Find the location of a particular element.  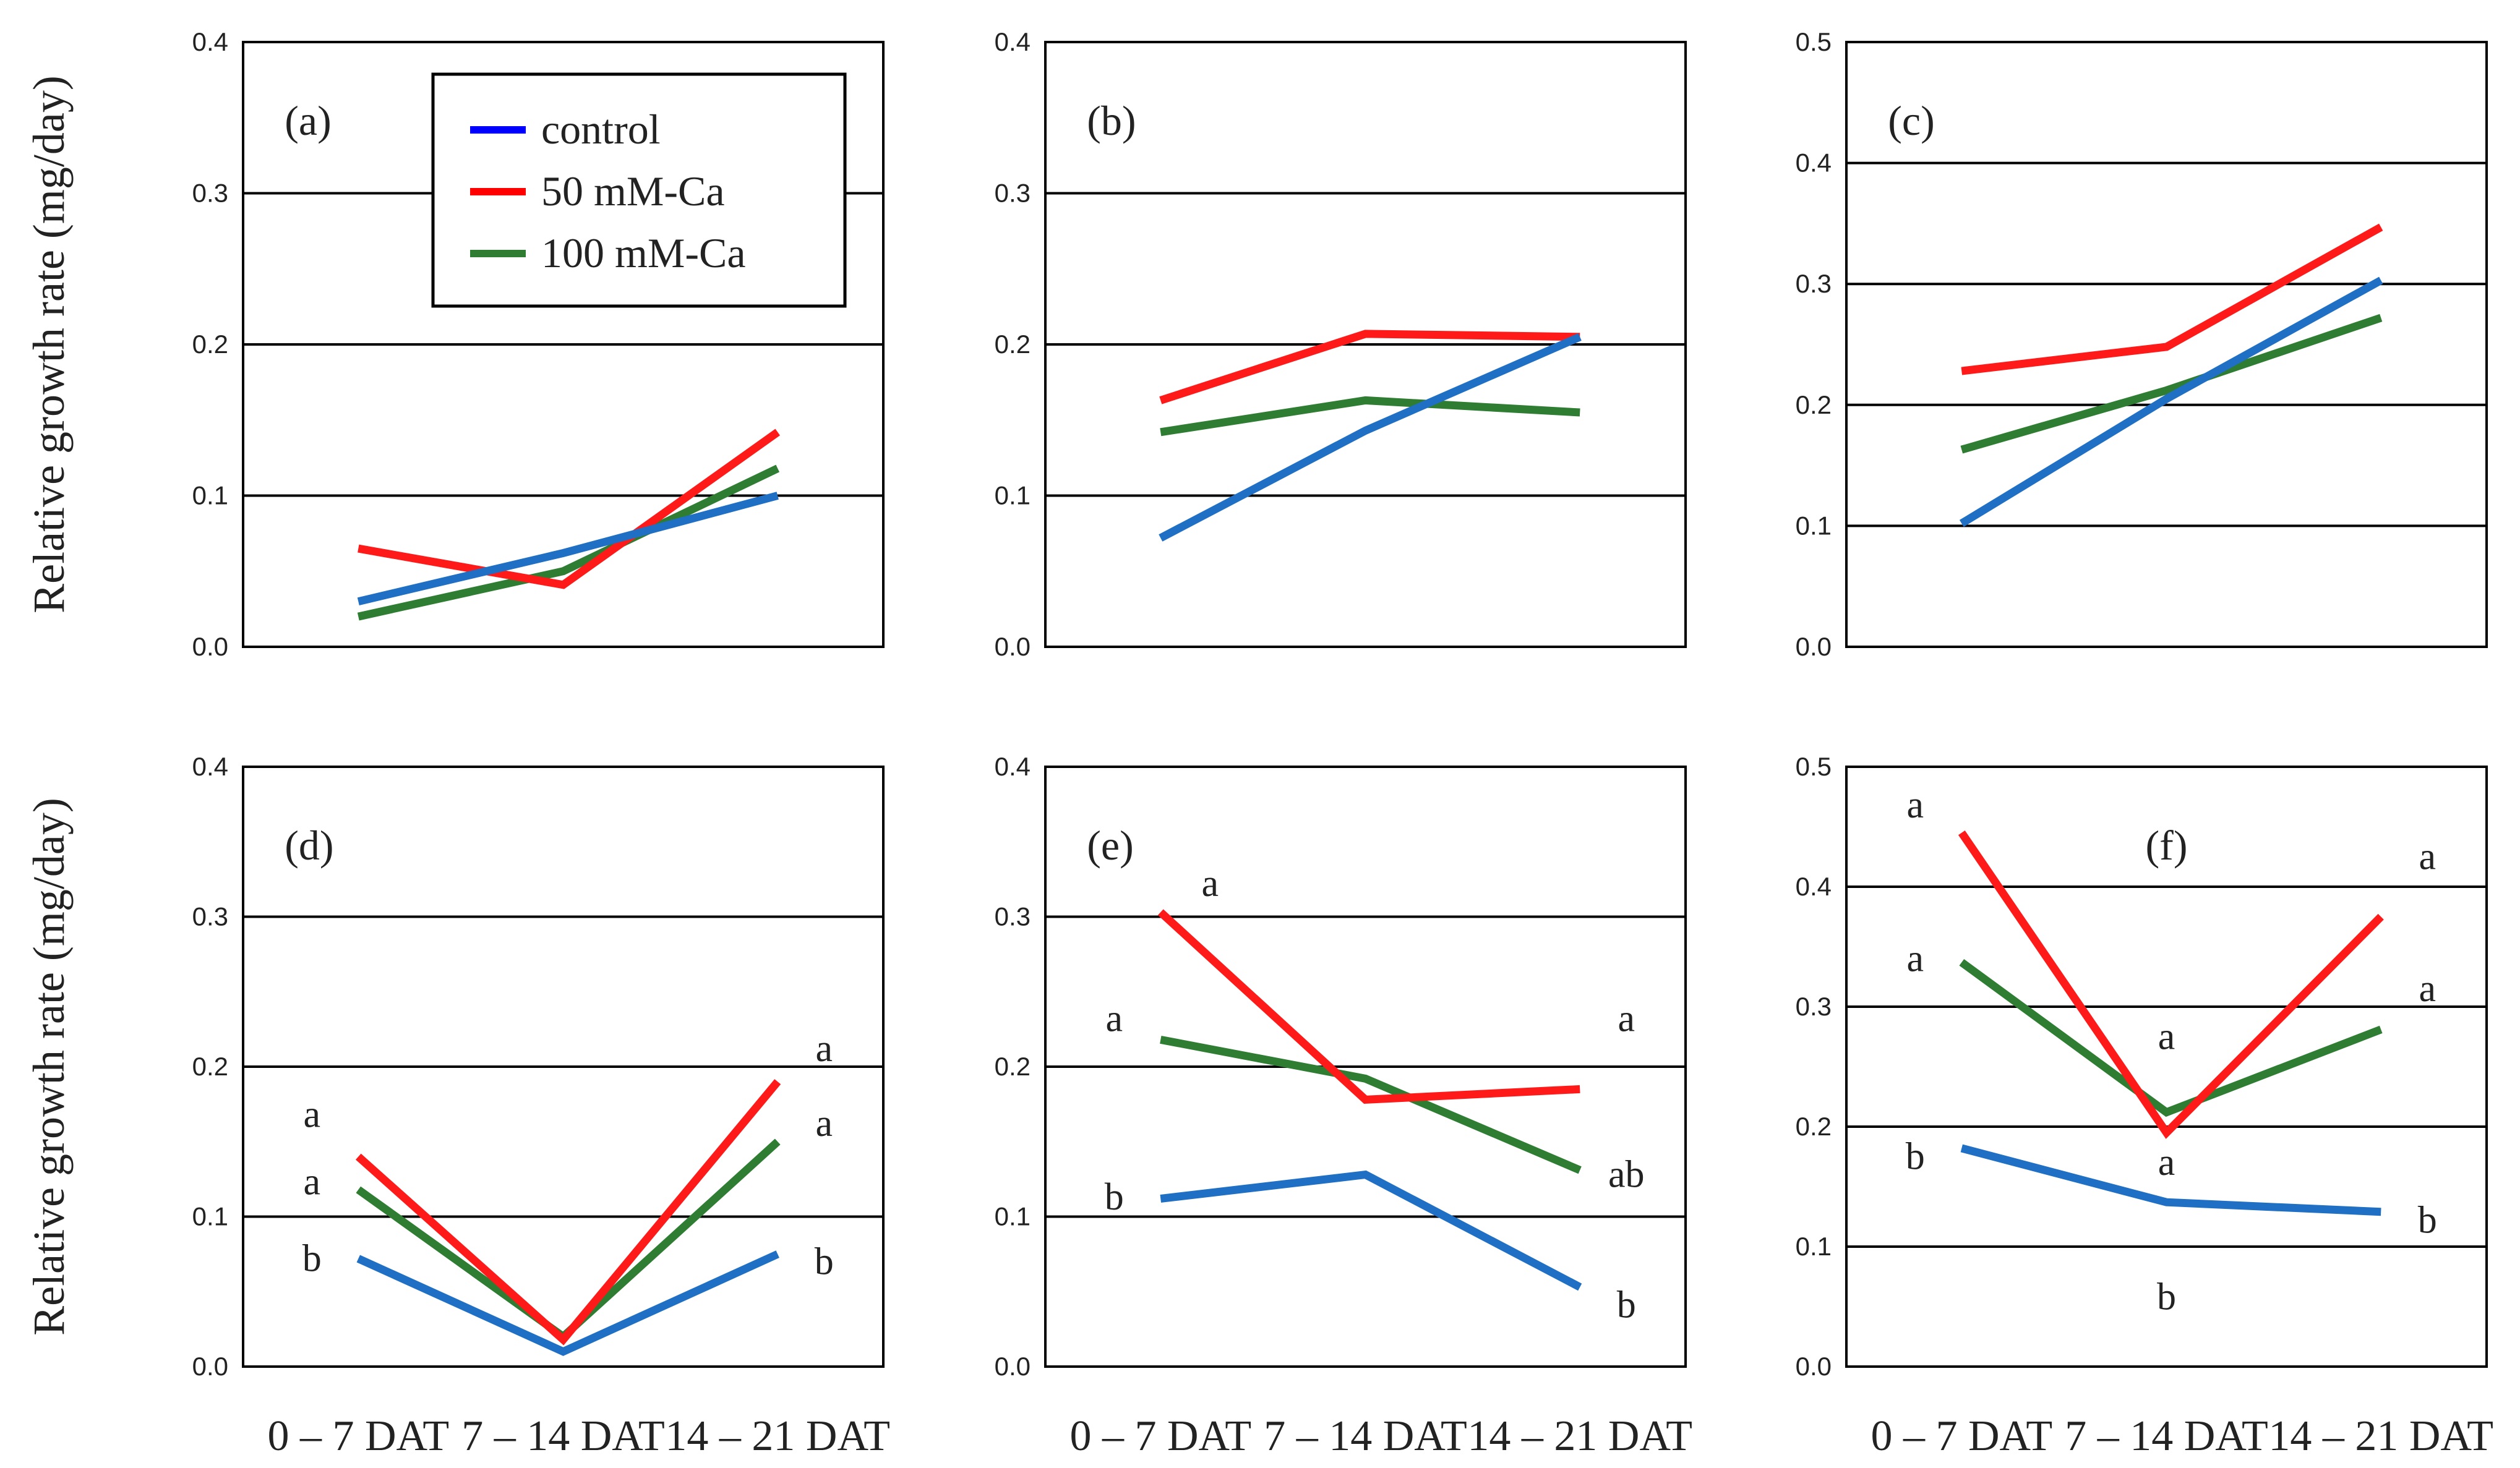

y-axis-title-top: Relative growth rate (mg/day) is located at coordinates (49, 344).